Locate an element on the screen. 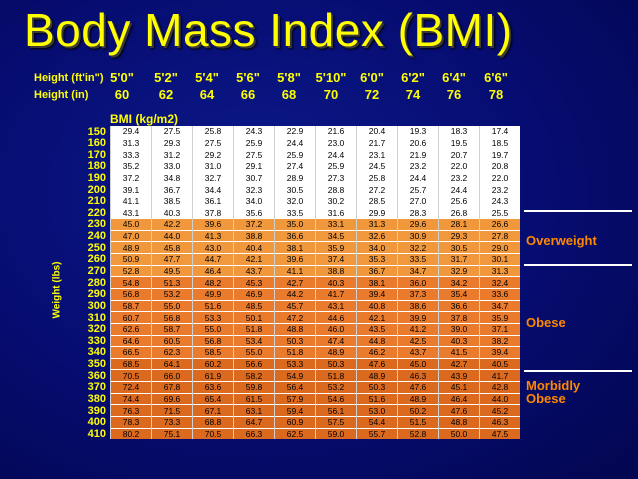  bmi-cell: 55.7 is located at coordinates (377, 433).